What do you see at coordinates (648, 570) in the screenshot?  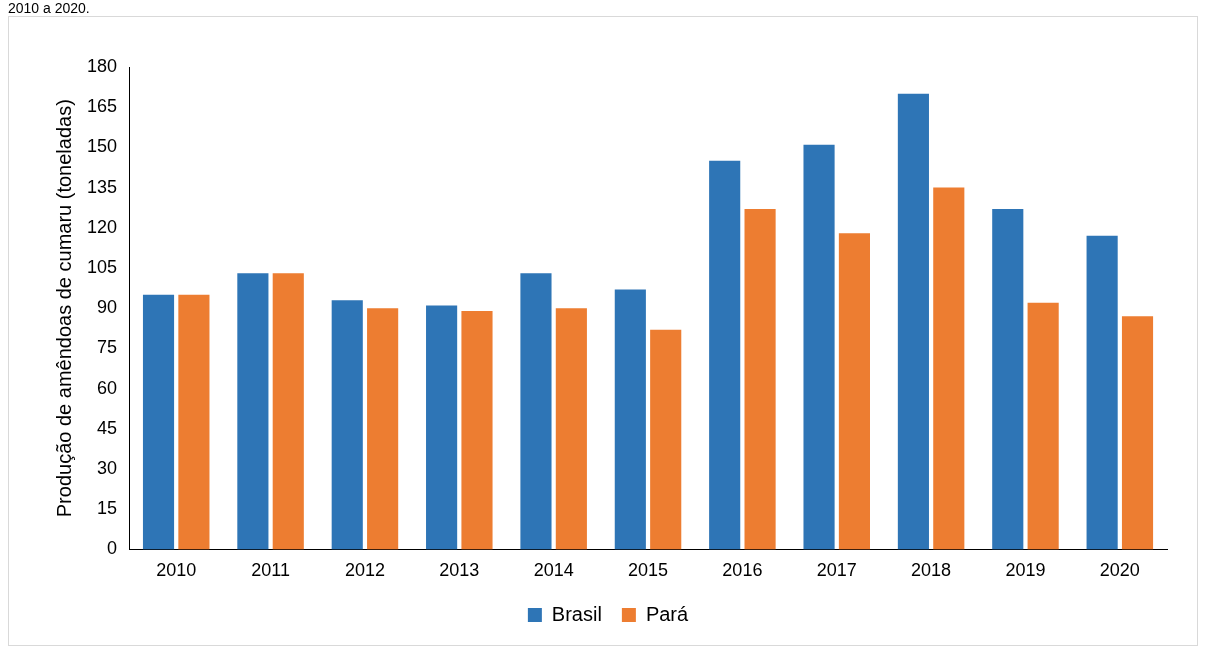 I see `x-tick-label: 2015` at bounding box center [648, 570].